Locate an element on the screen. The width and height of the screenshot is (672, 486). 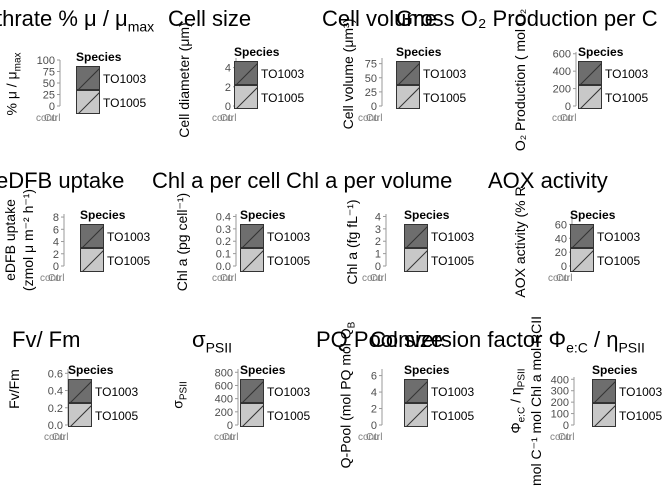
chart-title: eDFB uptake is located at coordinates (62, 180).